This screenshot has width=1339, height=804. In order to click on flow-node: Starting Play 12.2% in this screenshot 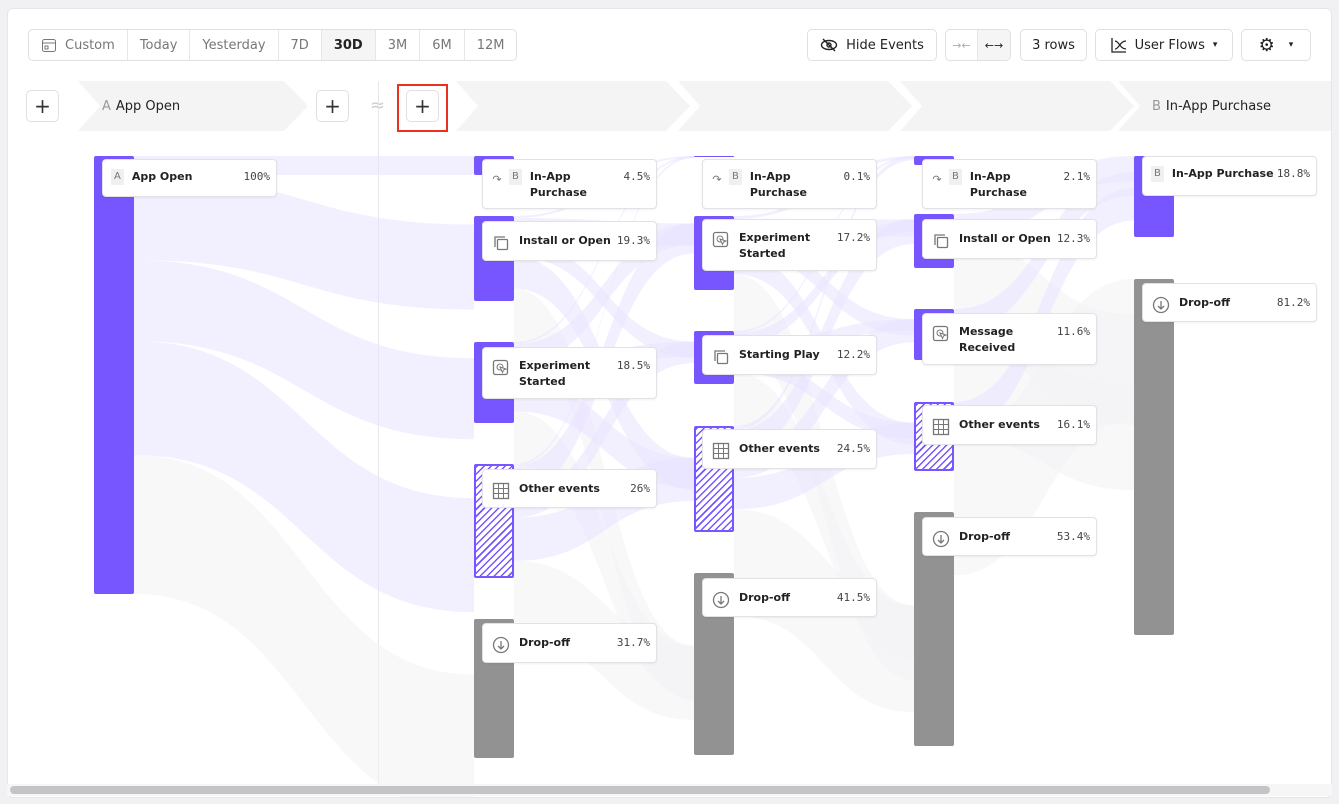, I will do `click(789, 355)`.